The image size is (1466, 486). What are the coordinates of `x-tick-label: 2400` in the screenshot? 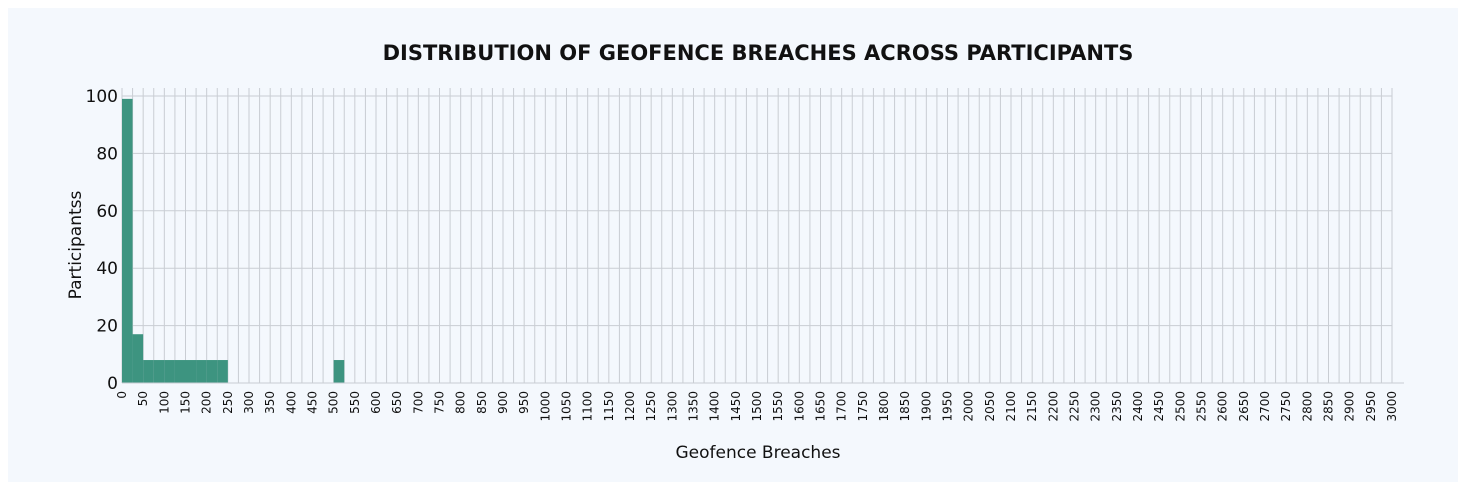 It's located at (1138, 406).